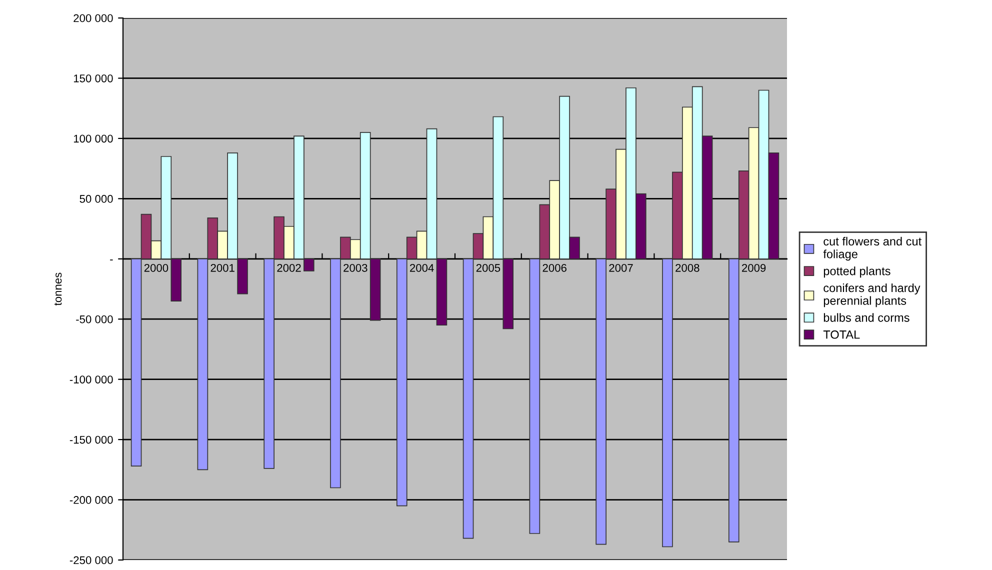 The width and height of the screenshot is (992, 570). I want to click on x-tick-label: 2008, so click(688, 268).